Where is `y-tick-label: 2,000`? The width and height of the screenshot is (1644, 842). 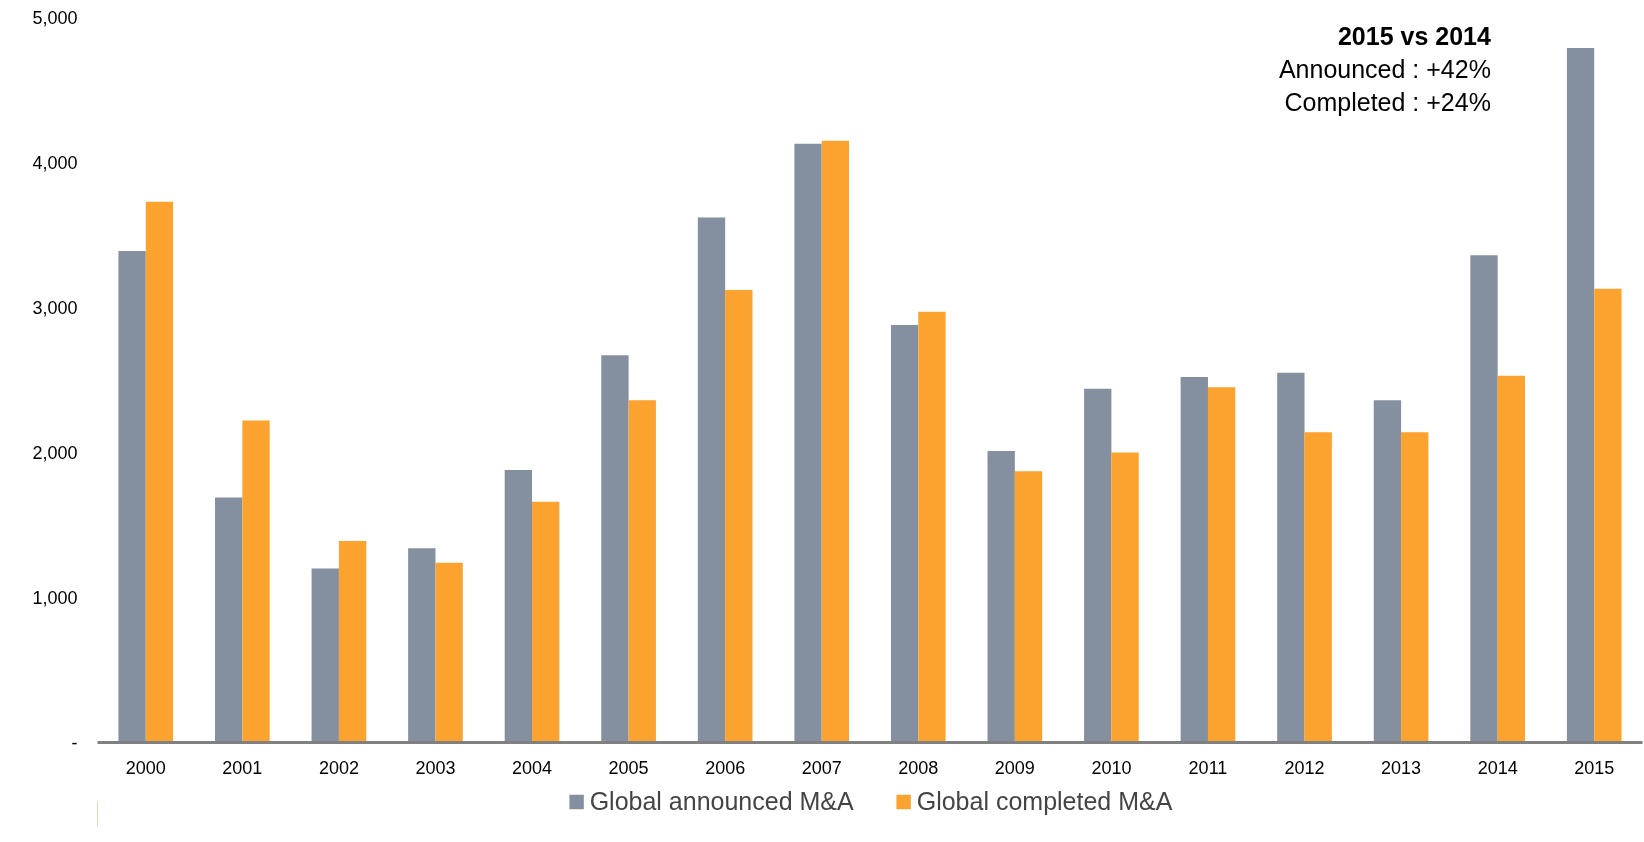 y-tick-label: 2,000 is located at coordinates (55, 453).